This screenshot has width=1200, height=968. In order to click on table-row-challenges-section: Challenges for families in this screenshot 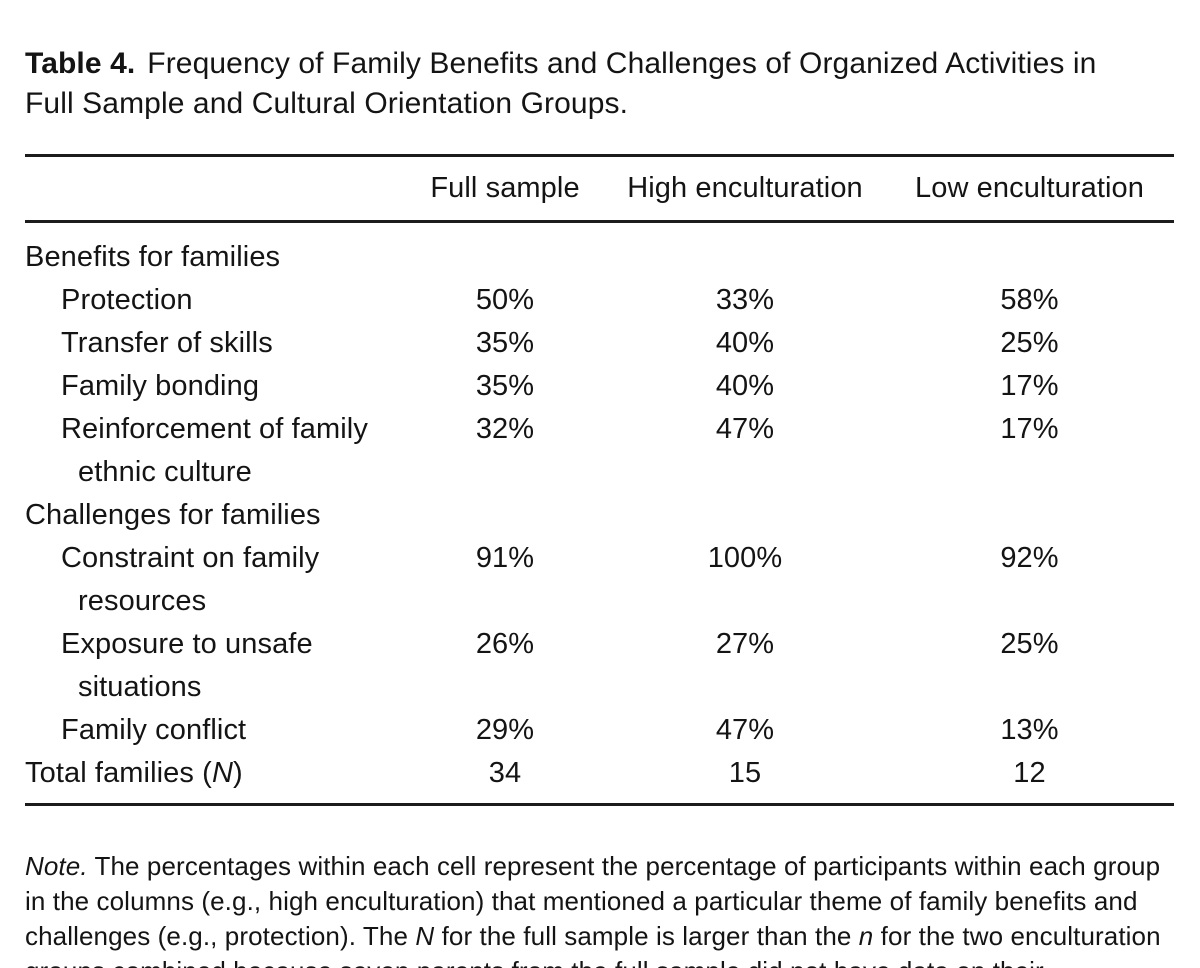, I will do `click(599, 515)`.